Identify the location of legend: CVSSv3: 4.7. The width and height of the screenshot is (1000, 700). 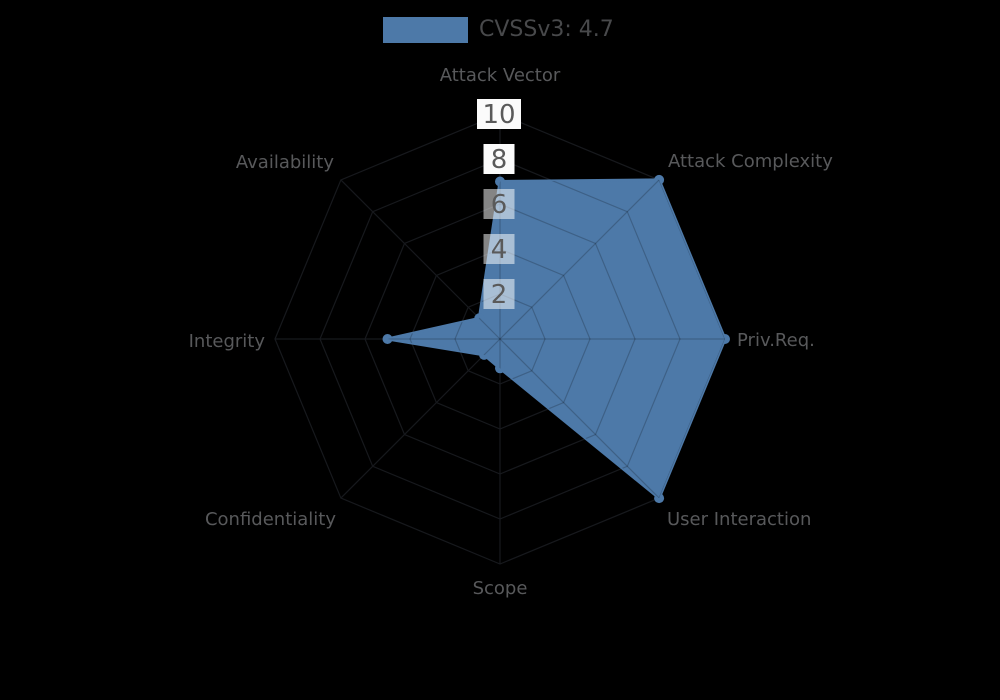
(498, 30).